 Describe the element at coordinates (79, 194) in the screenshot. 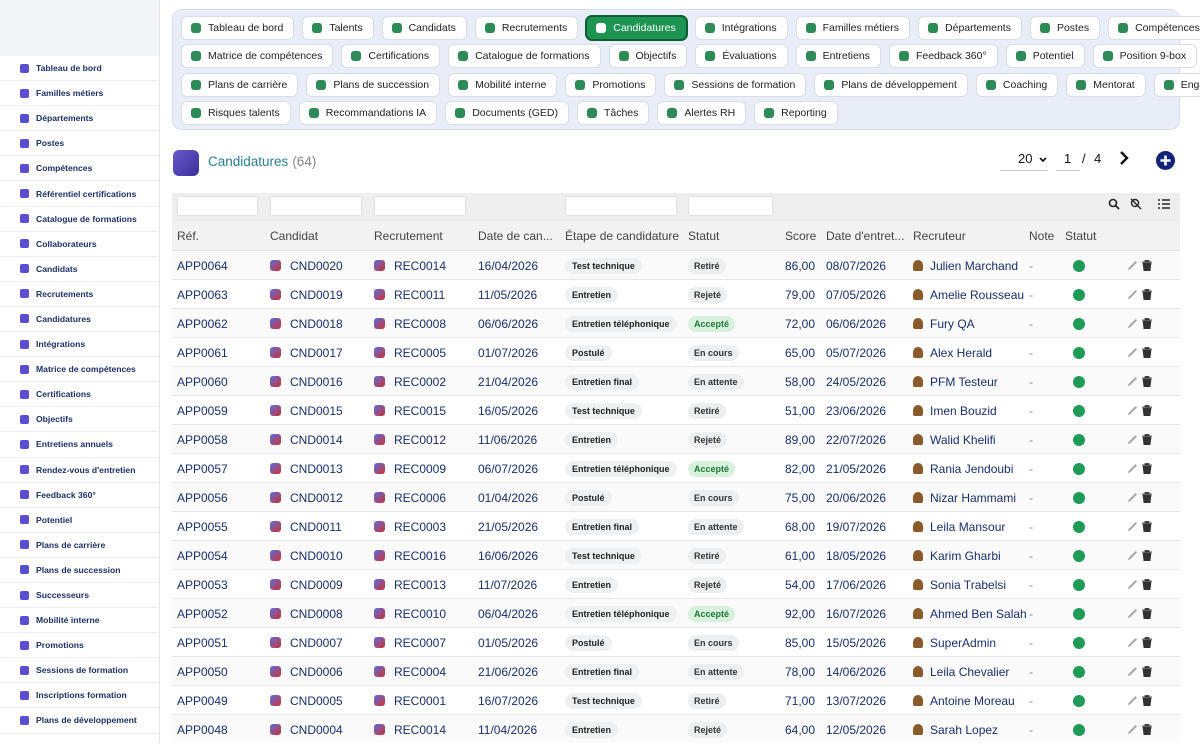

I see `sidebar-item: Référentiel certifications` at that location.